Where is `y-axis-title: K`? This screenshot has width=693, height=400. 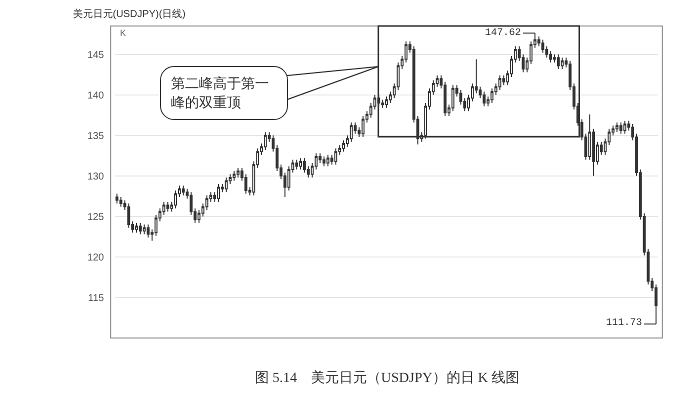
y-axis-title: K is located at coordinates (123, 33).